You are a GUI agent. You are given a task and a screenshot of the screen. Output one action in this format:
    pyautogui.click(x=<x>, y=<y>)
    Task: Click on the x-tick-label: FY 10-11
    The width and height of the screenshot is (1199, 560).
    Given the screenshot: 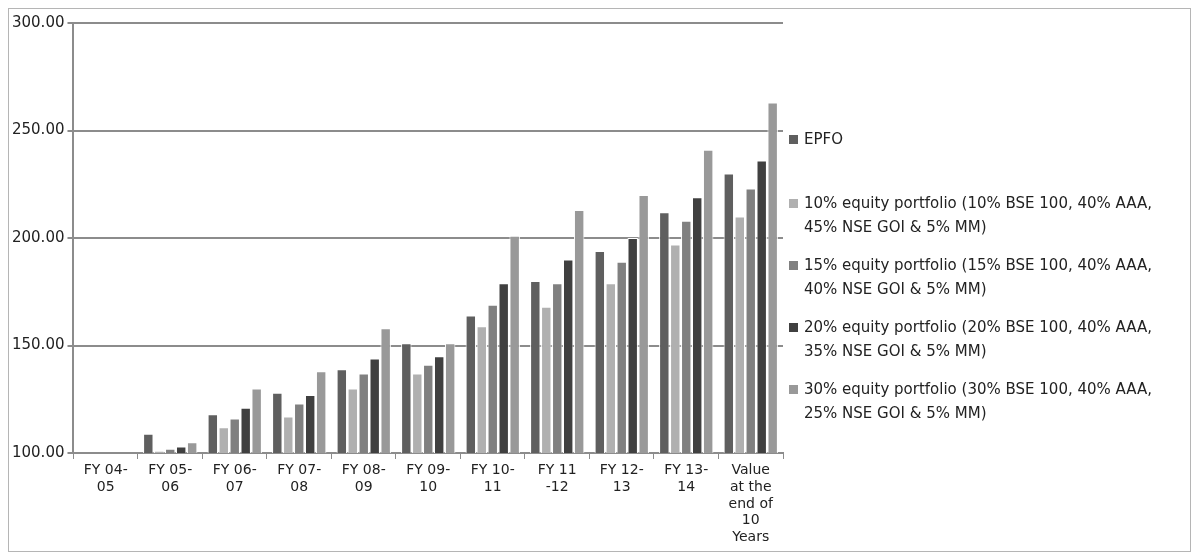 What is the action you would take?
    pyautogui.click(x=492, y=477)
    